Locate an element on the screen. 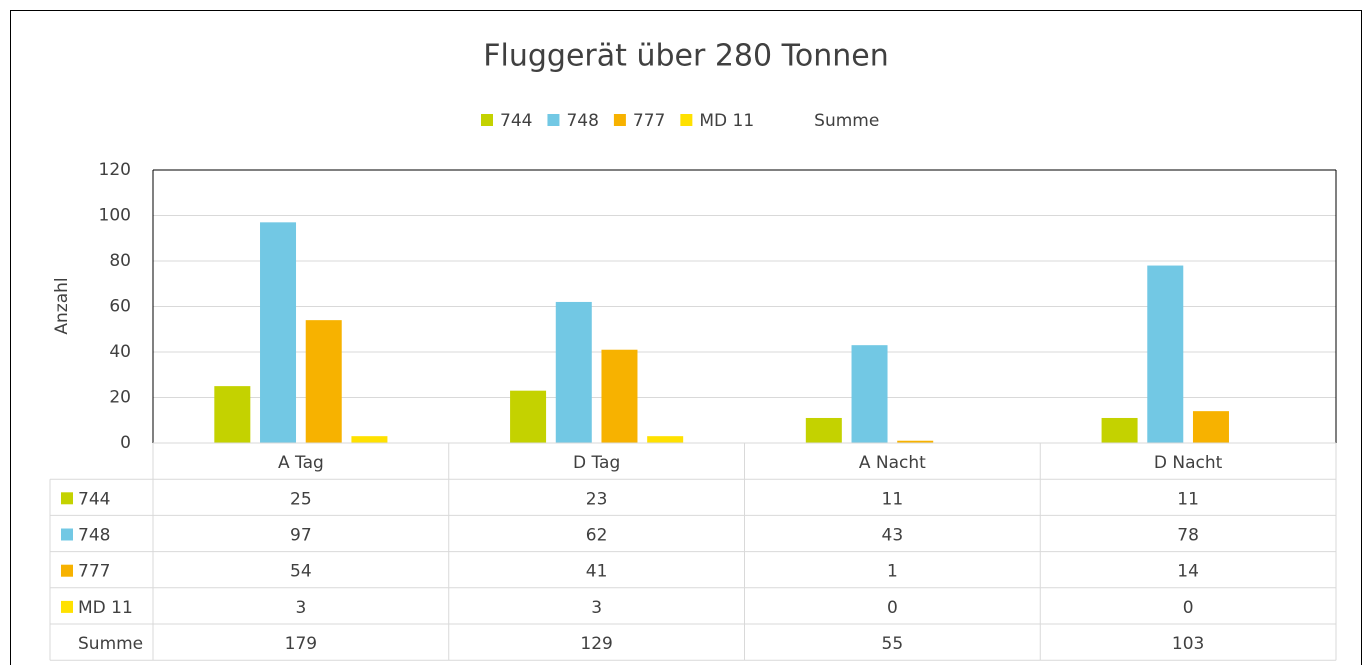 The width and height of the screenshot is (1372, 665). chart-title: Fluggerät über 280 Tonnen is located at coordinates (685, 56).